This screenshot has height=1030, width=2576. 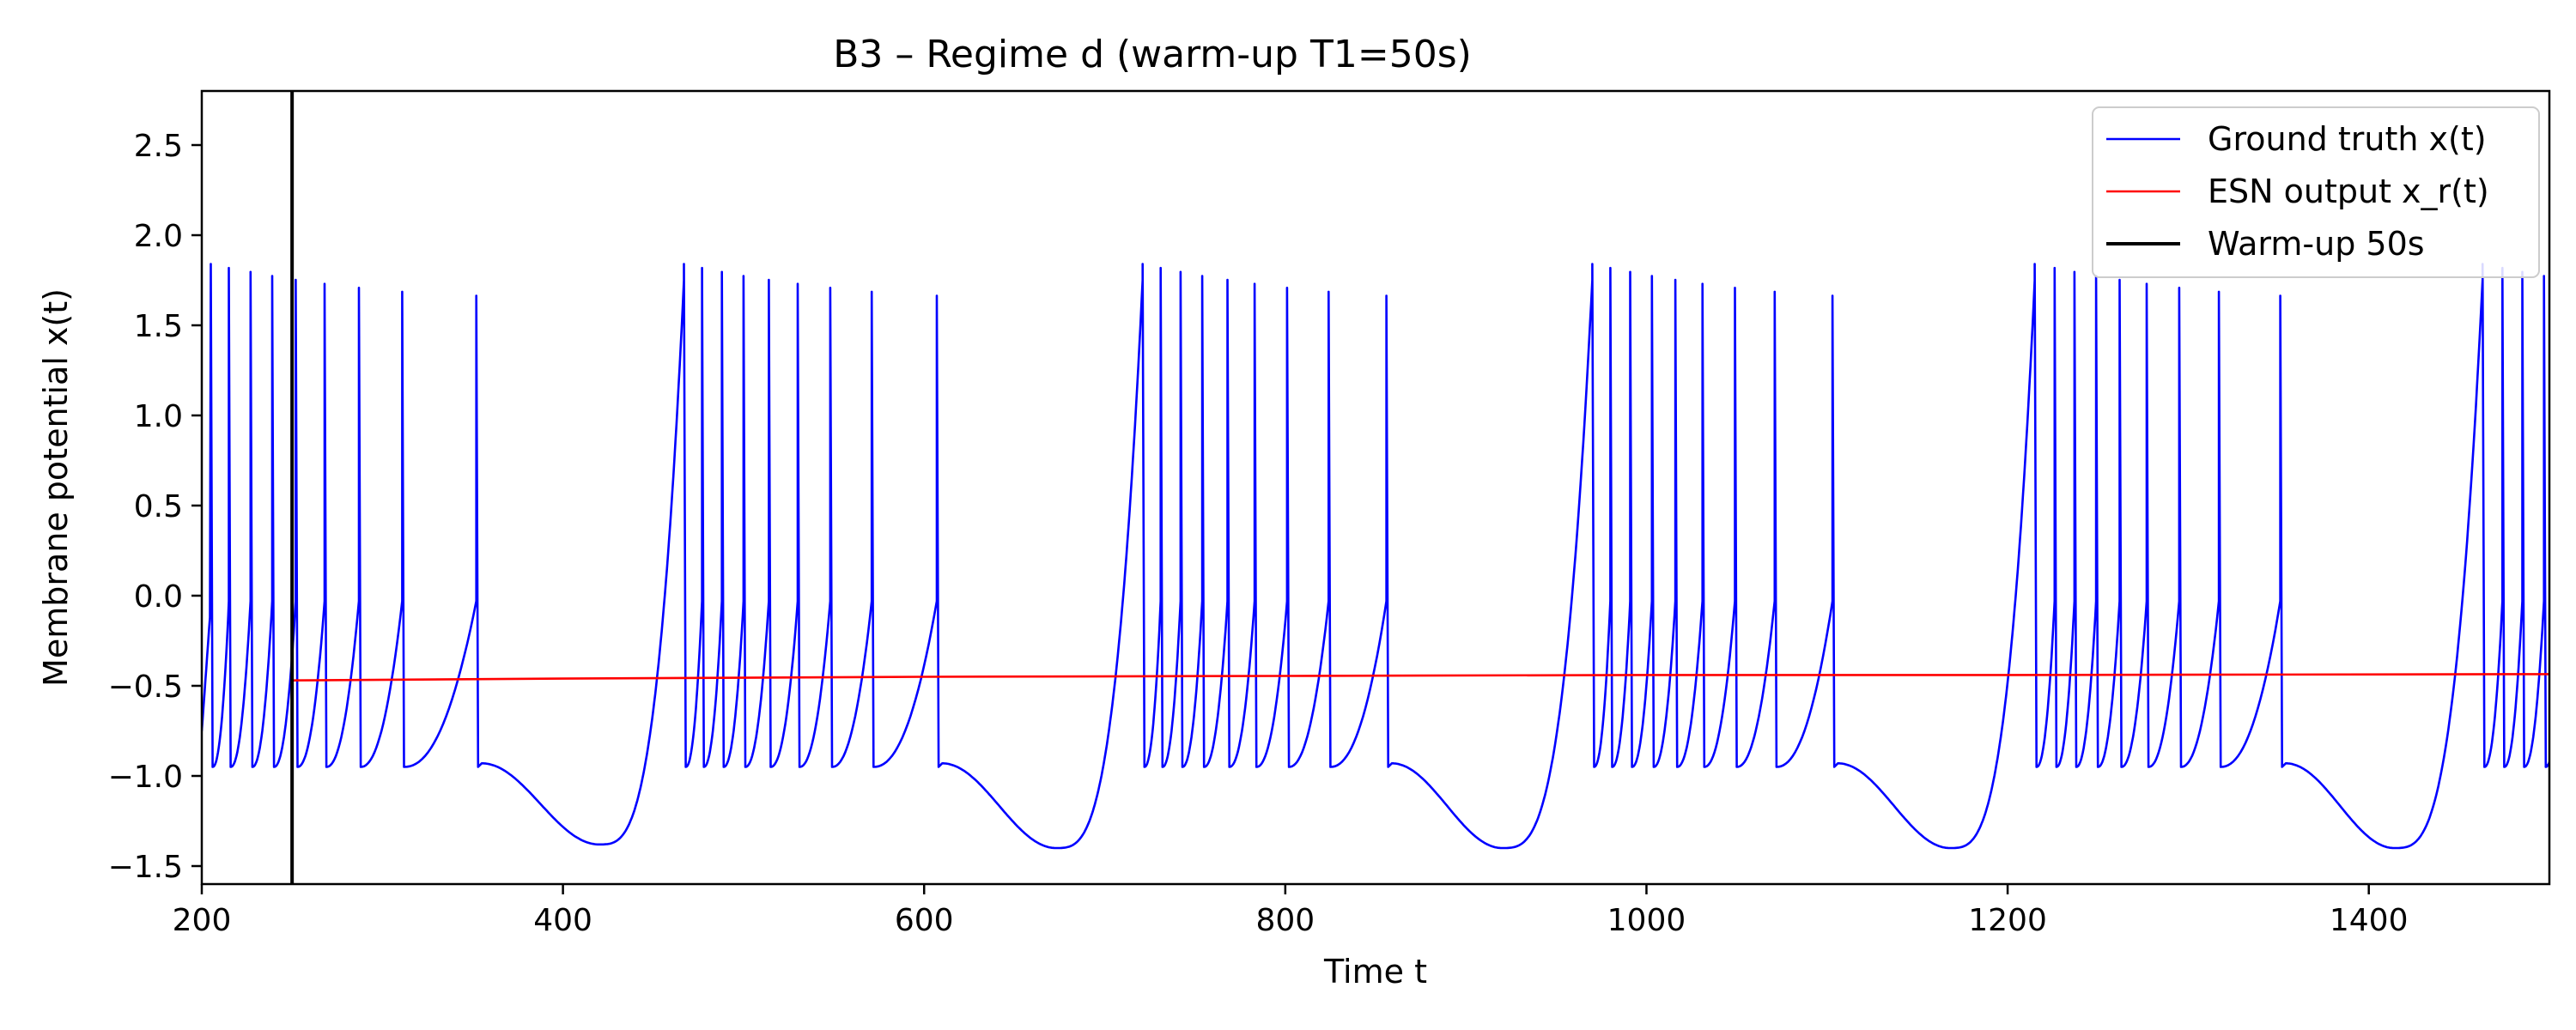 I want to click on x-tick-label: 800, so click(x=1285, y=920).